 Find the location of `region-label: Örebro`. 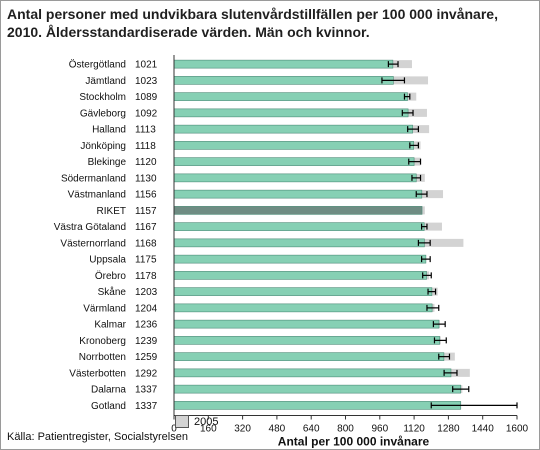

region-label: Örebro is located at coordinates (111, 276).